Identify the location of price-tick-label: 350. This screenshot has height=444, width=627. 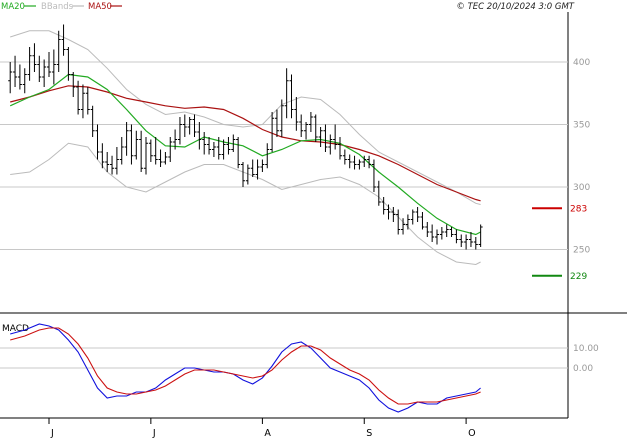
(581, 126).